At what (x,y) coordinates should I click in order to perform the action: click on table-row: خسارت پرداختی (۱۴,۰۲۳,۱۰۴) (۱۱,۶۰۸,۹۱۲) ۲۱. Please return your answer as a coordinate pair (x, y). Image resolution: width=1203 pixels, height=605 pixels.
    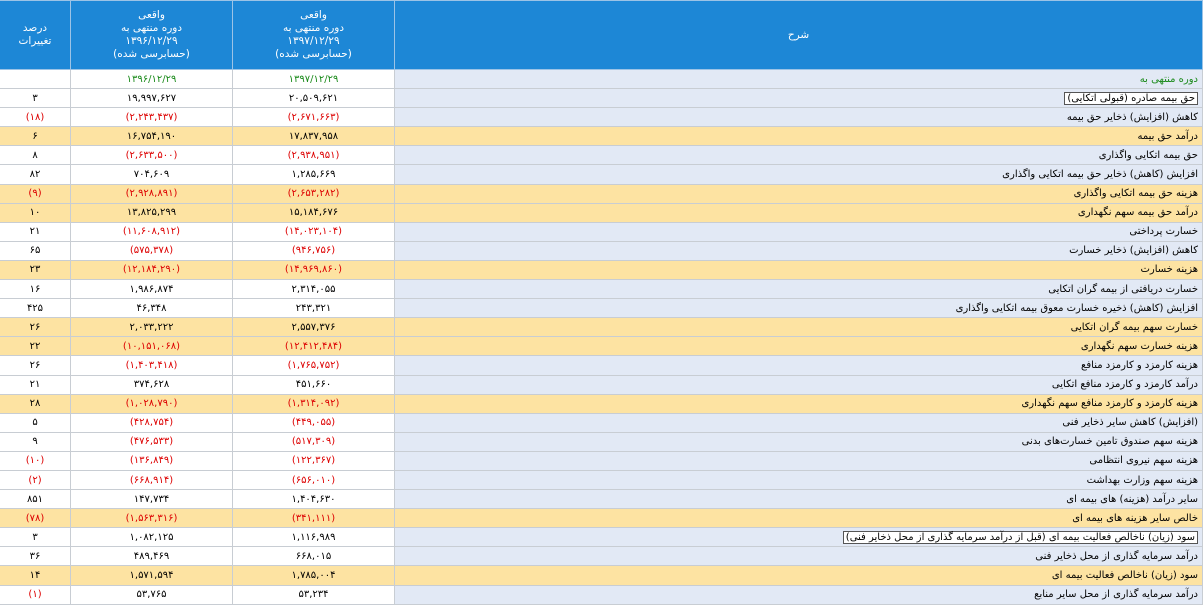
    Looking at the image, I should click on (601, 231).